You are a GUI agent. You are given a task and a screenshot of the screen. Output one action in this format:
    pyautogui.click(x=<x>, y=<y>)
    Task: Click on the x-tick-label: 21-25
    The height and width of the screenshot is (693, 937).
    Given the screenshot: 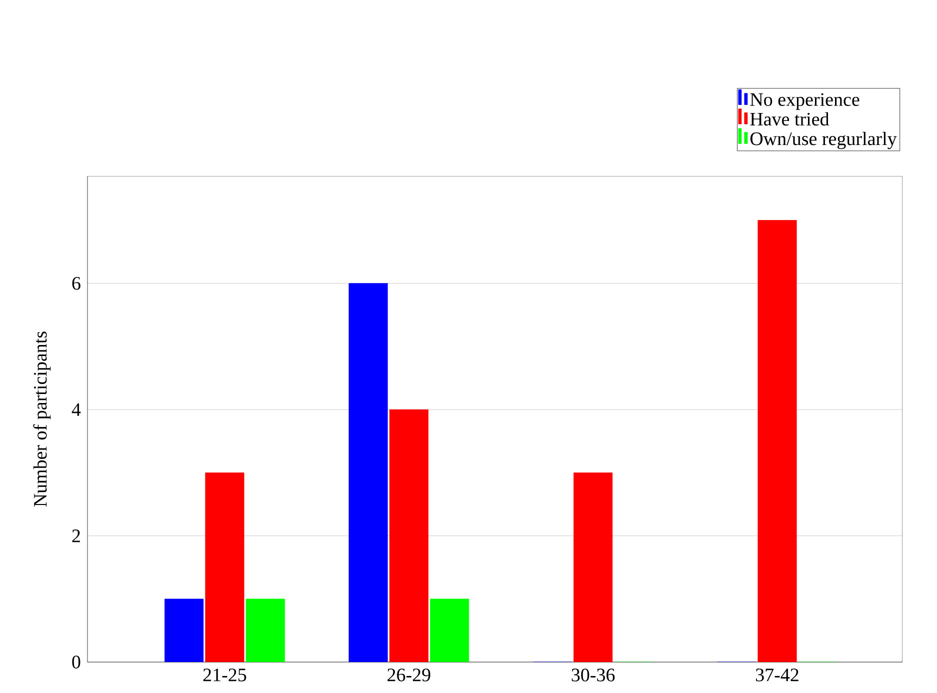 What is the action you would take?
    pyautogui.click(x=224, y=675)
    